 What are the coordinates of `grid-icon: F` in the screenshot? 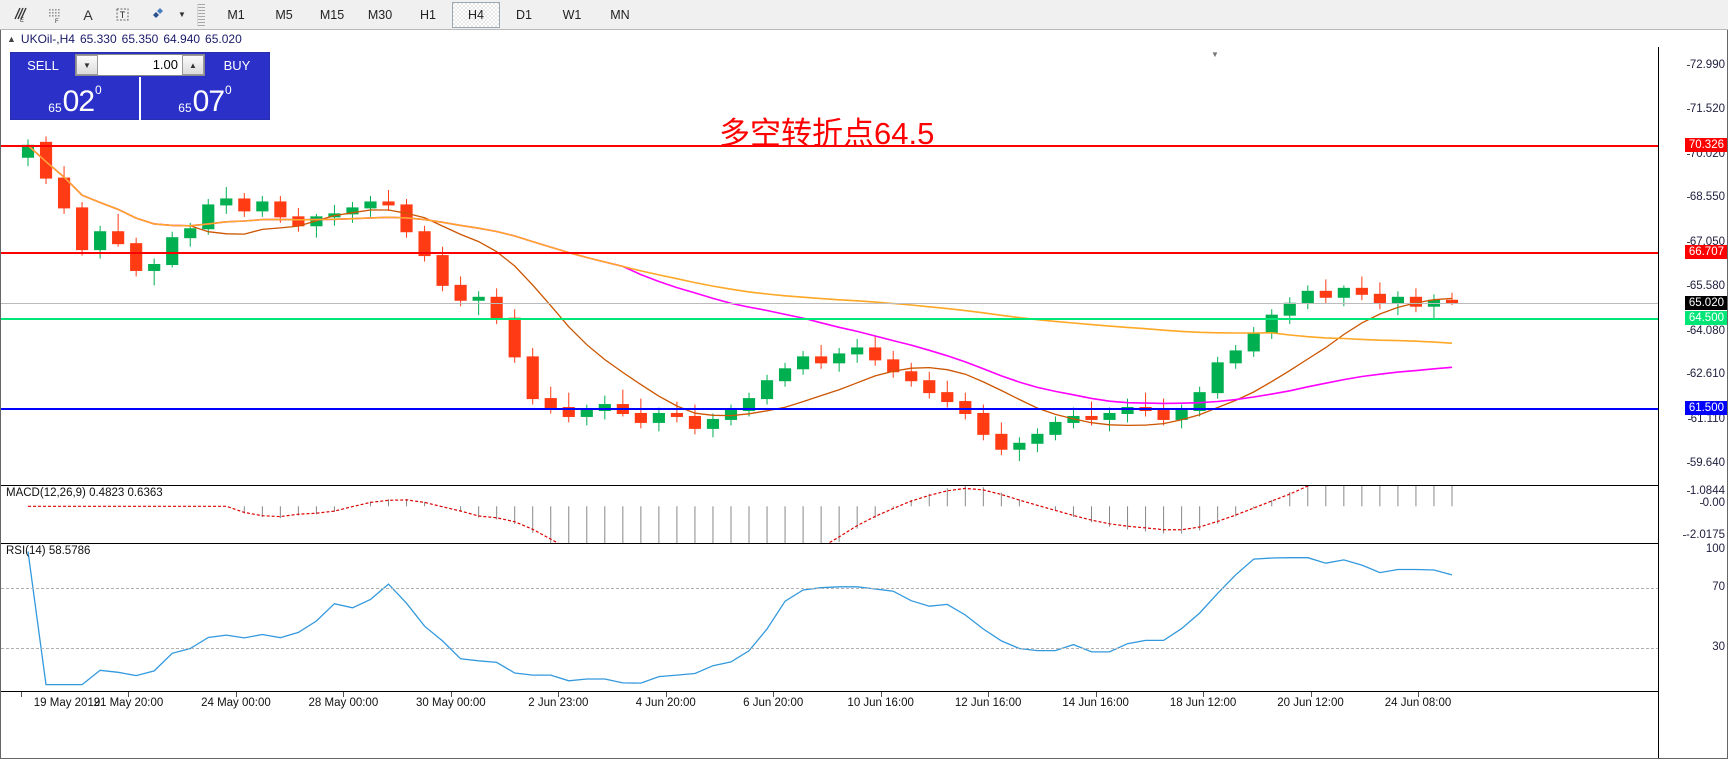 It's located at (54, 15).